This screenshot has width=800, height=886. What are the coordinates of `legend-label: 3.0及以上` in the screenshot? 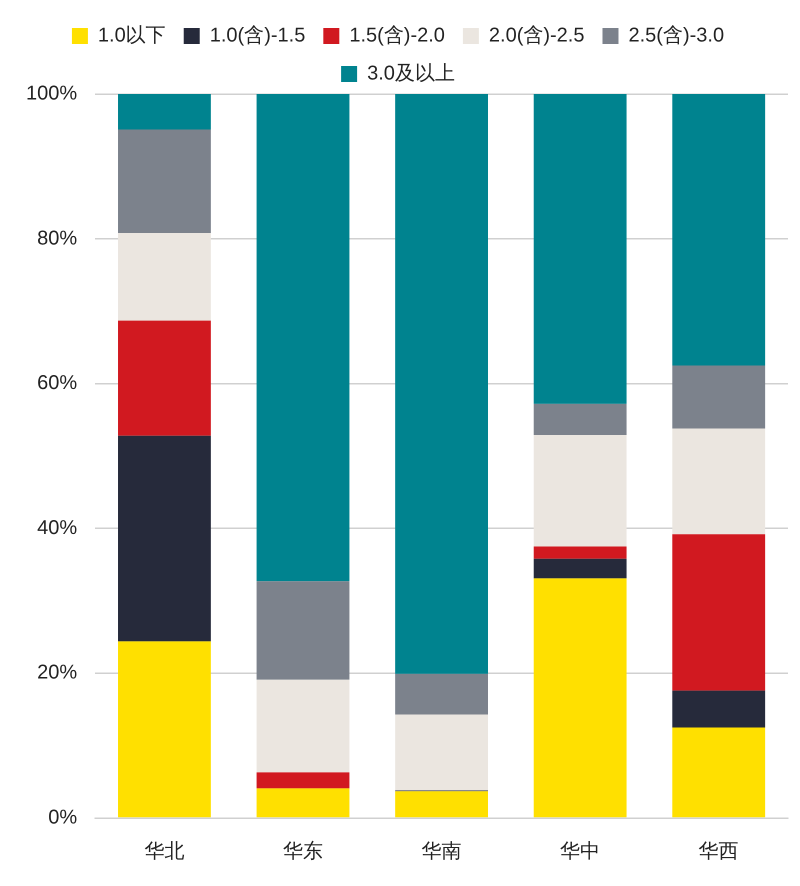 It's located at (411, 73).